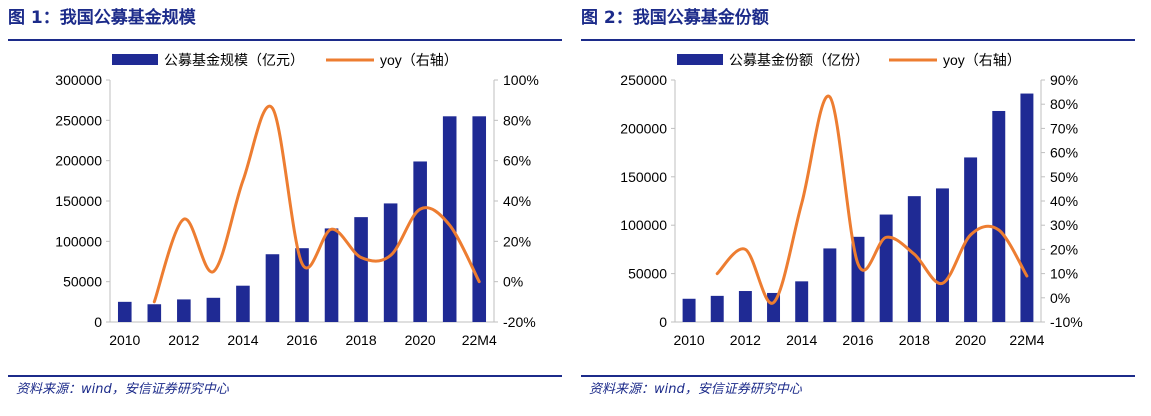 Image resolution: width=1151 pixels, height=416 pixels. Describe the element at coordinates (1064, 274) in the screenshot. I see `y-right-tick-label: 10%` at that location.